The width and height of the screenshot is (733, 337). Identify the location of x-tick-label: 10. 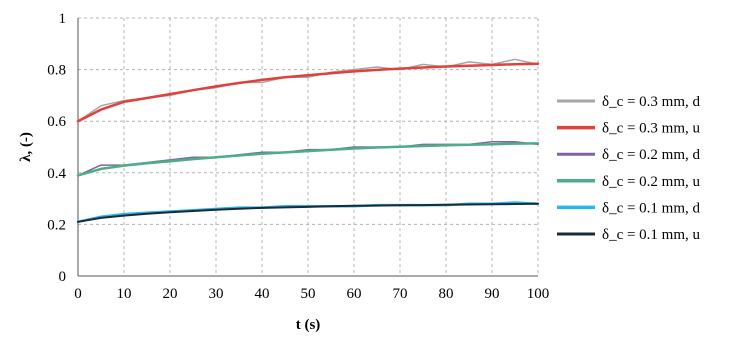
(124, 294).